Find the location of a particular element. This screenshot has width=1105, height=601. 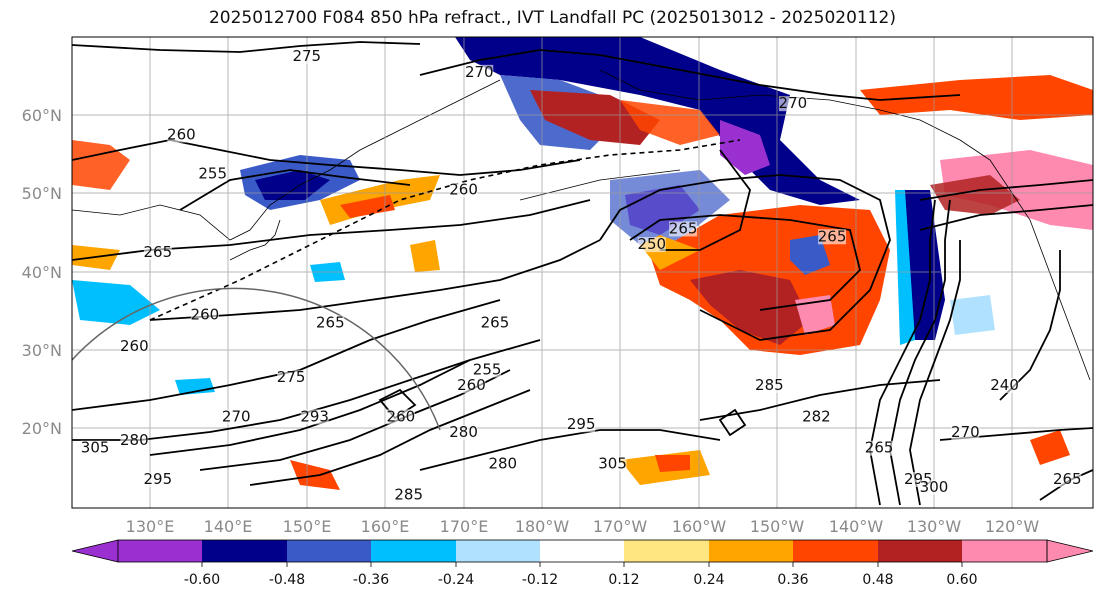

colorbar-ticks is located at coordinates (582, 564).